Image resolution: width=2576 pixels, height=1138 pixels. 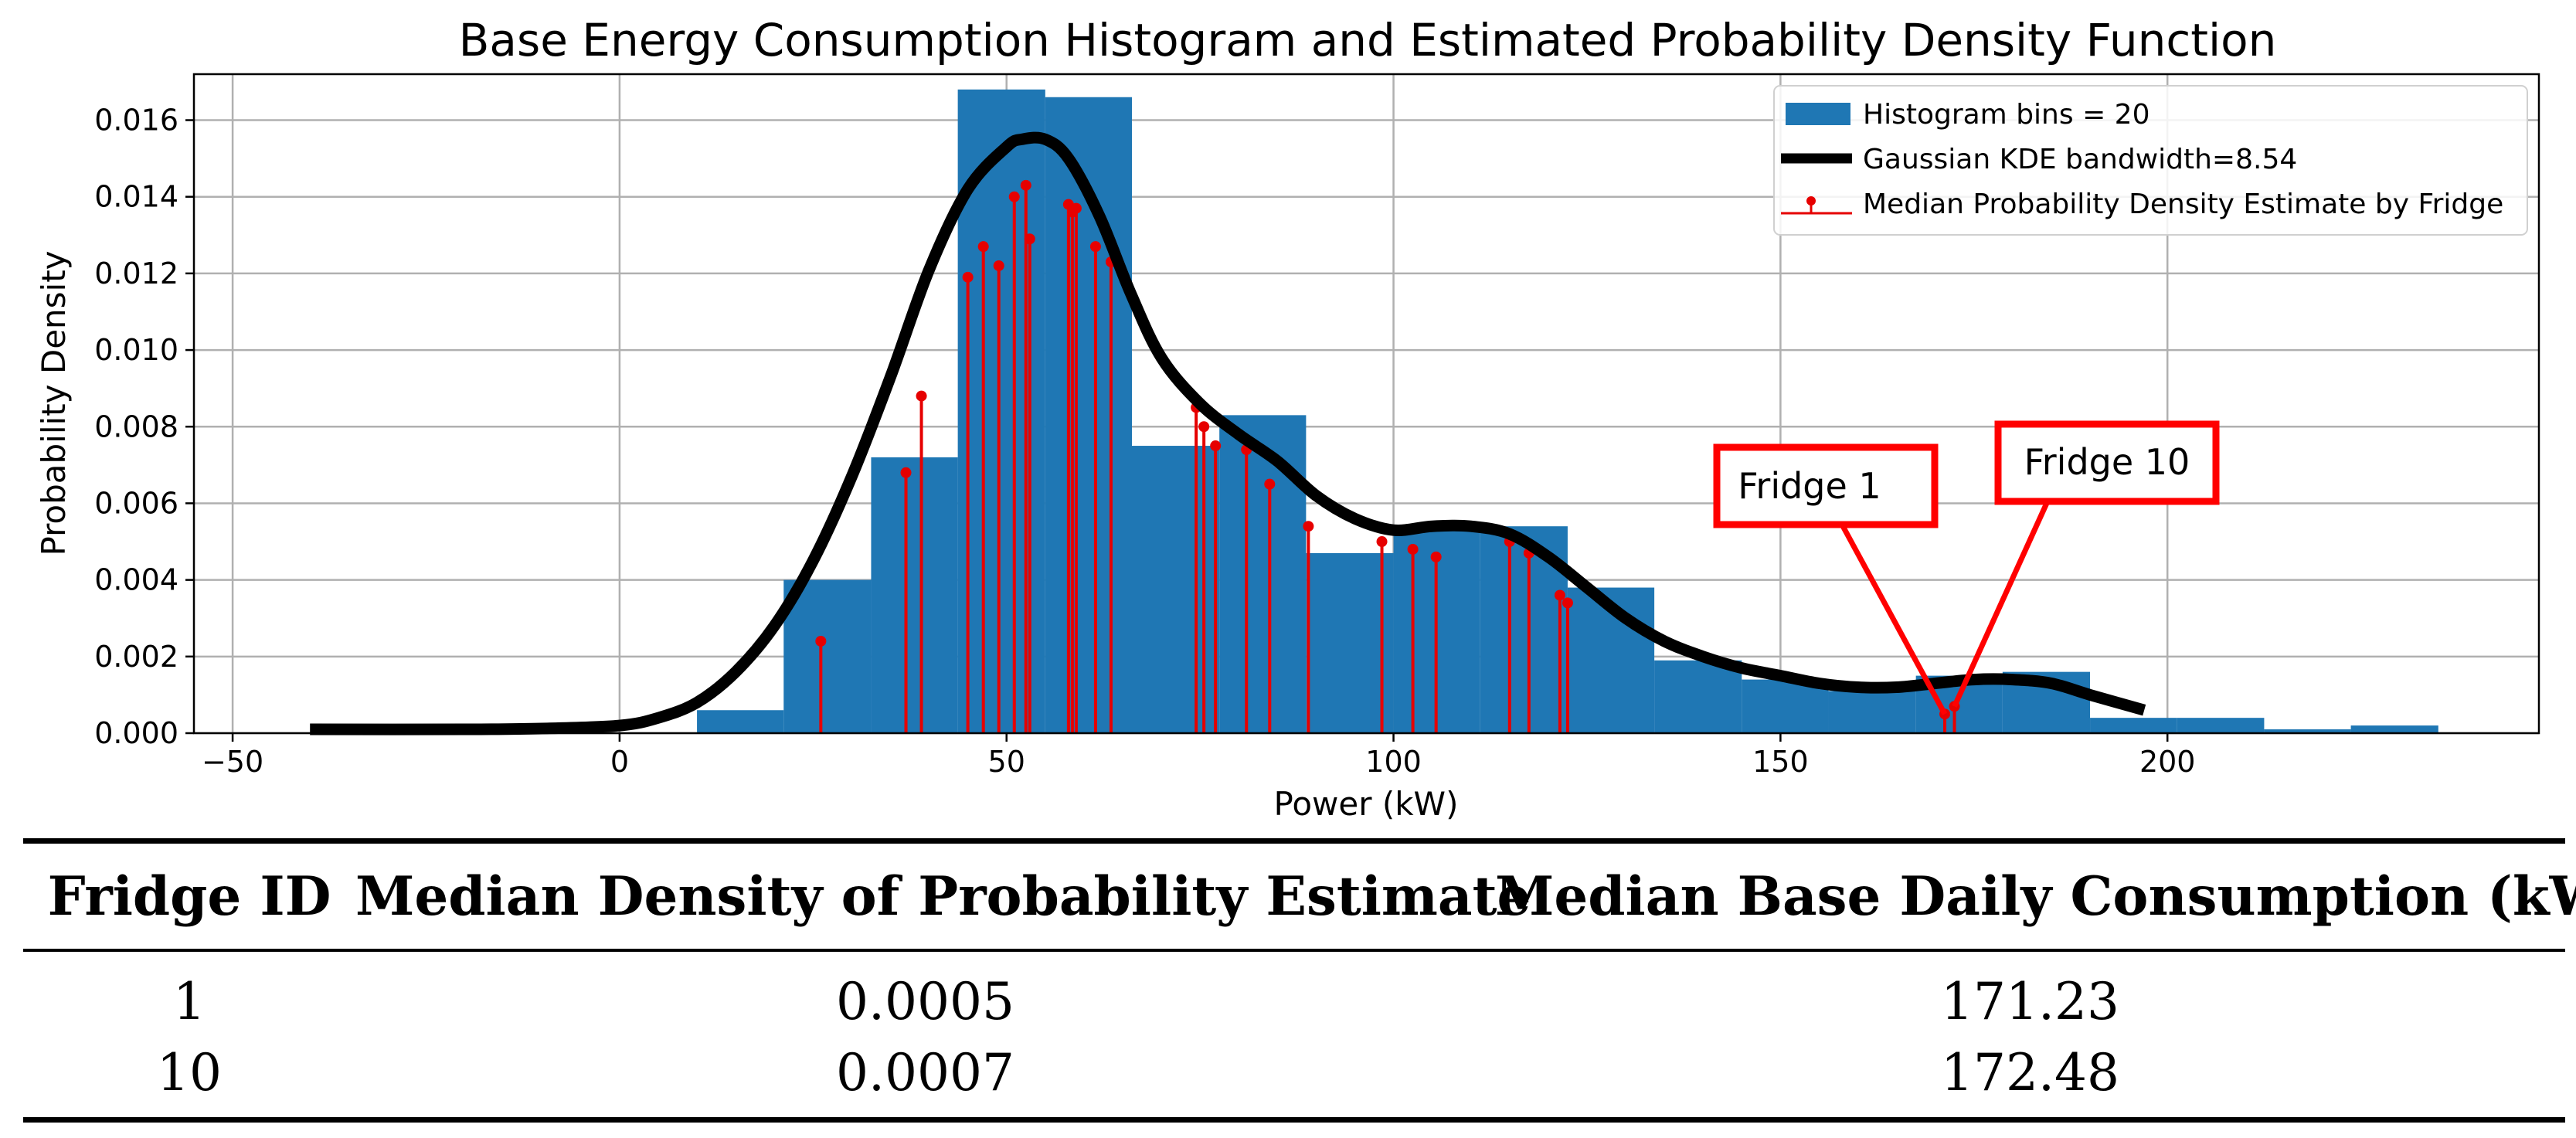 What do you see at coordinates (2001, 604) in the screenshot?
I see `callout-fridge-10-pointer` at bounding box center [2001, 604].